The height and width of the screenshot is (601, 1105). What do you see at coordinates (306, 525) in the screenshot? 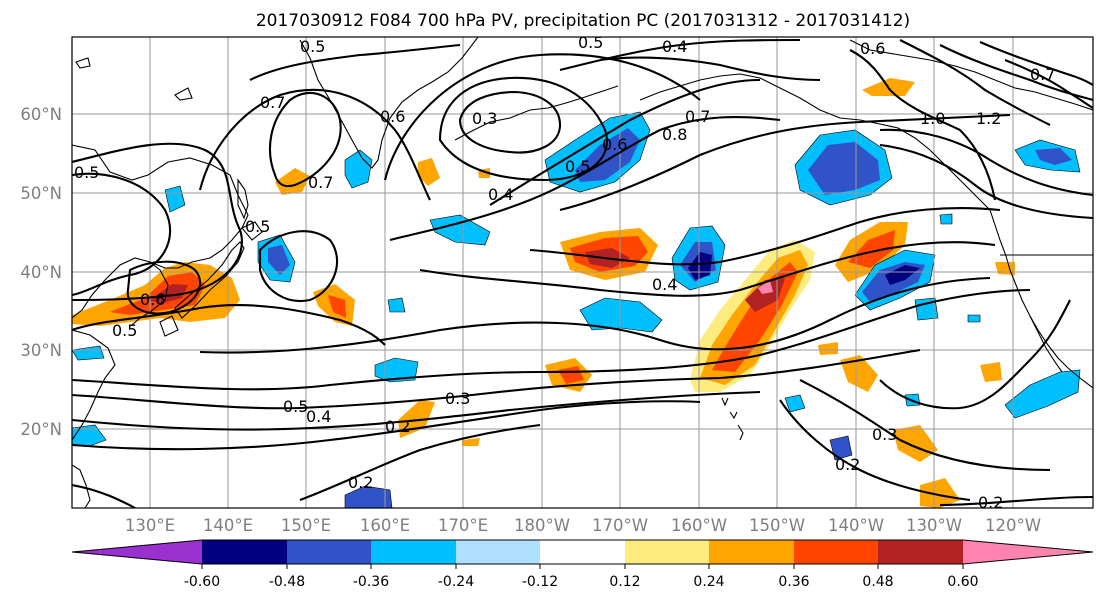
I see `lon-label: 150°E` at bounding box center [306, 525].